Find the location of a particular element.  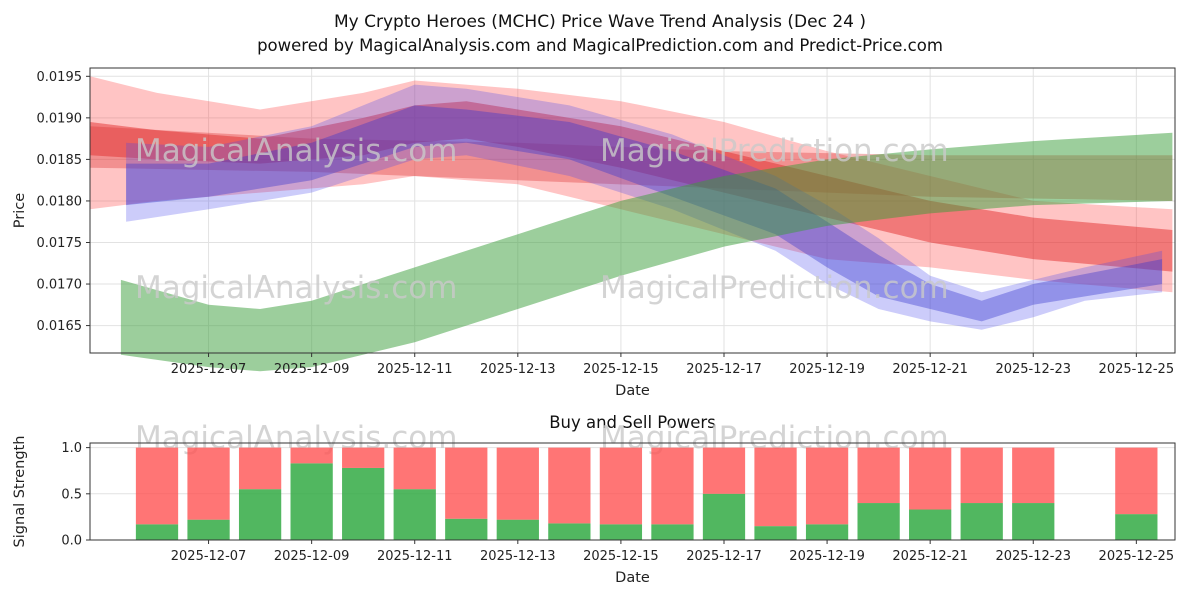

y-tick-label: 0.0195 is located at coordinates (60, 77).